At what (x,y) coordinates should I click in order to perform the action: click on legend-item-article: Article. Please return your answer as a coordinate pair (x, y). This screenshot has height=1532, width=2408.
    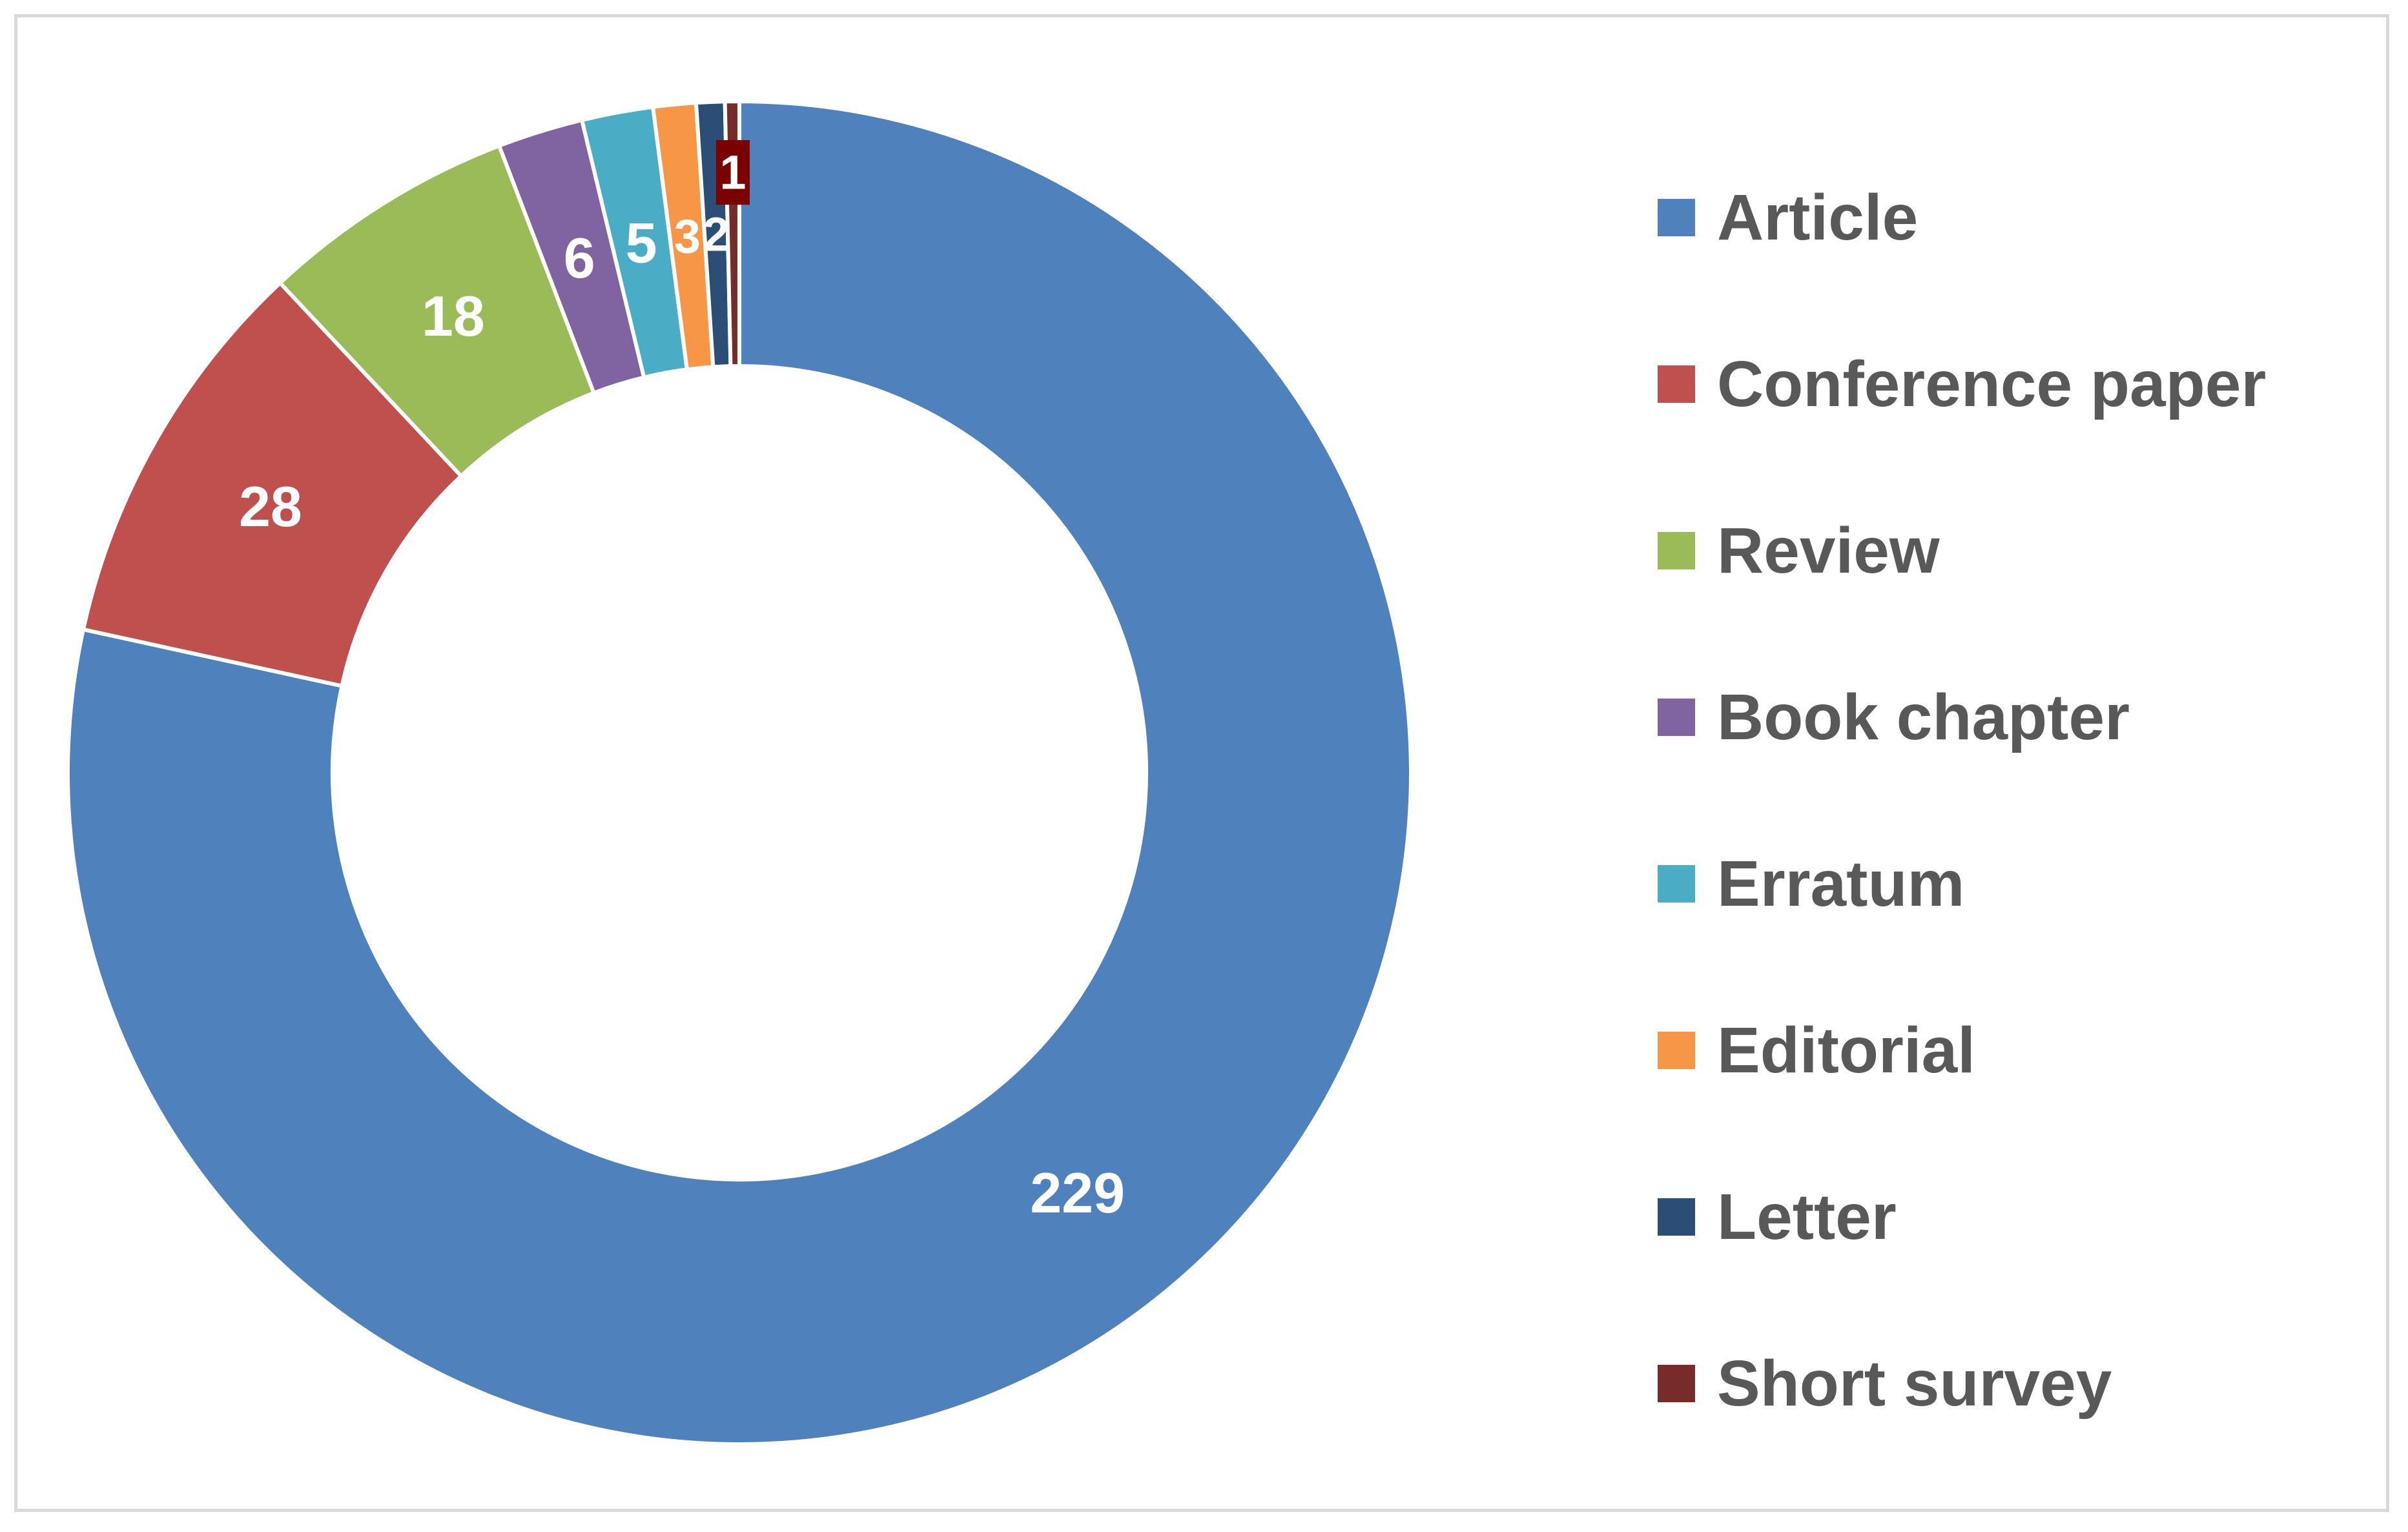
    Looking at the image, I should click on (1788, 217).